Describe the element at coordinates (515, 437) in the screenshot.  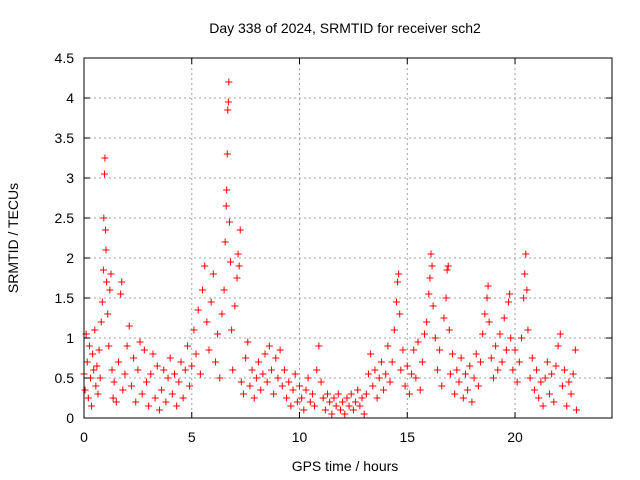
I see `x-tick-label: 20` at that location.